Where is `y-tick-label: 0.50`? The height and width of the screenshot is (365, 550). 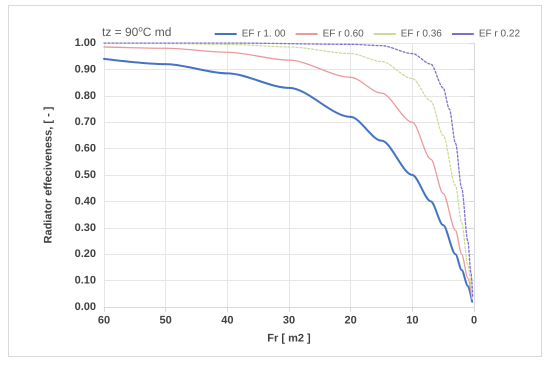 y-tick-label: 0.50 is located at coordinates (85, 175).